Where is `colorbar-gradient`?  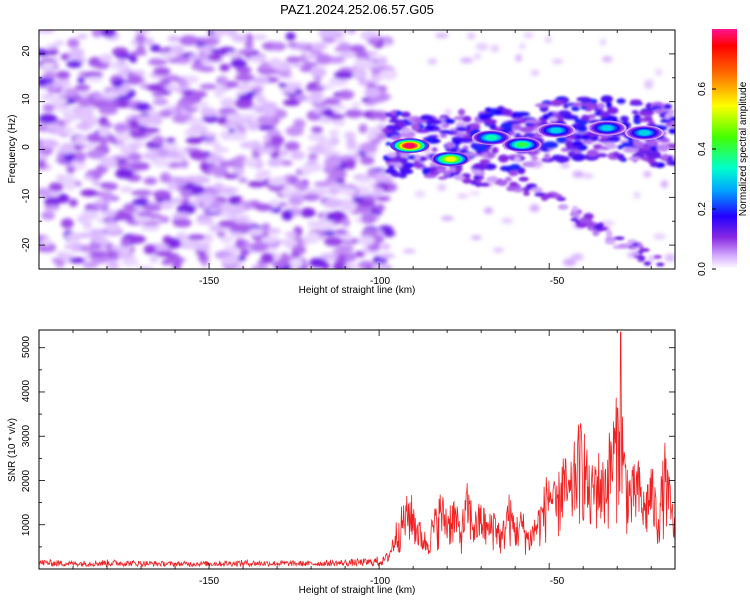
colorbar-gradient is located at coordinates (724, 149).